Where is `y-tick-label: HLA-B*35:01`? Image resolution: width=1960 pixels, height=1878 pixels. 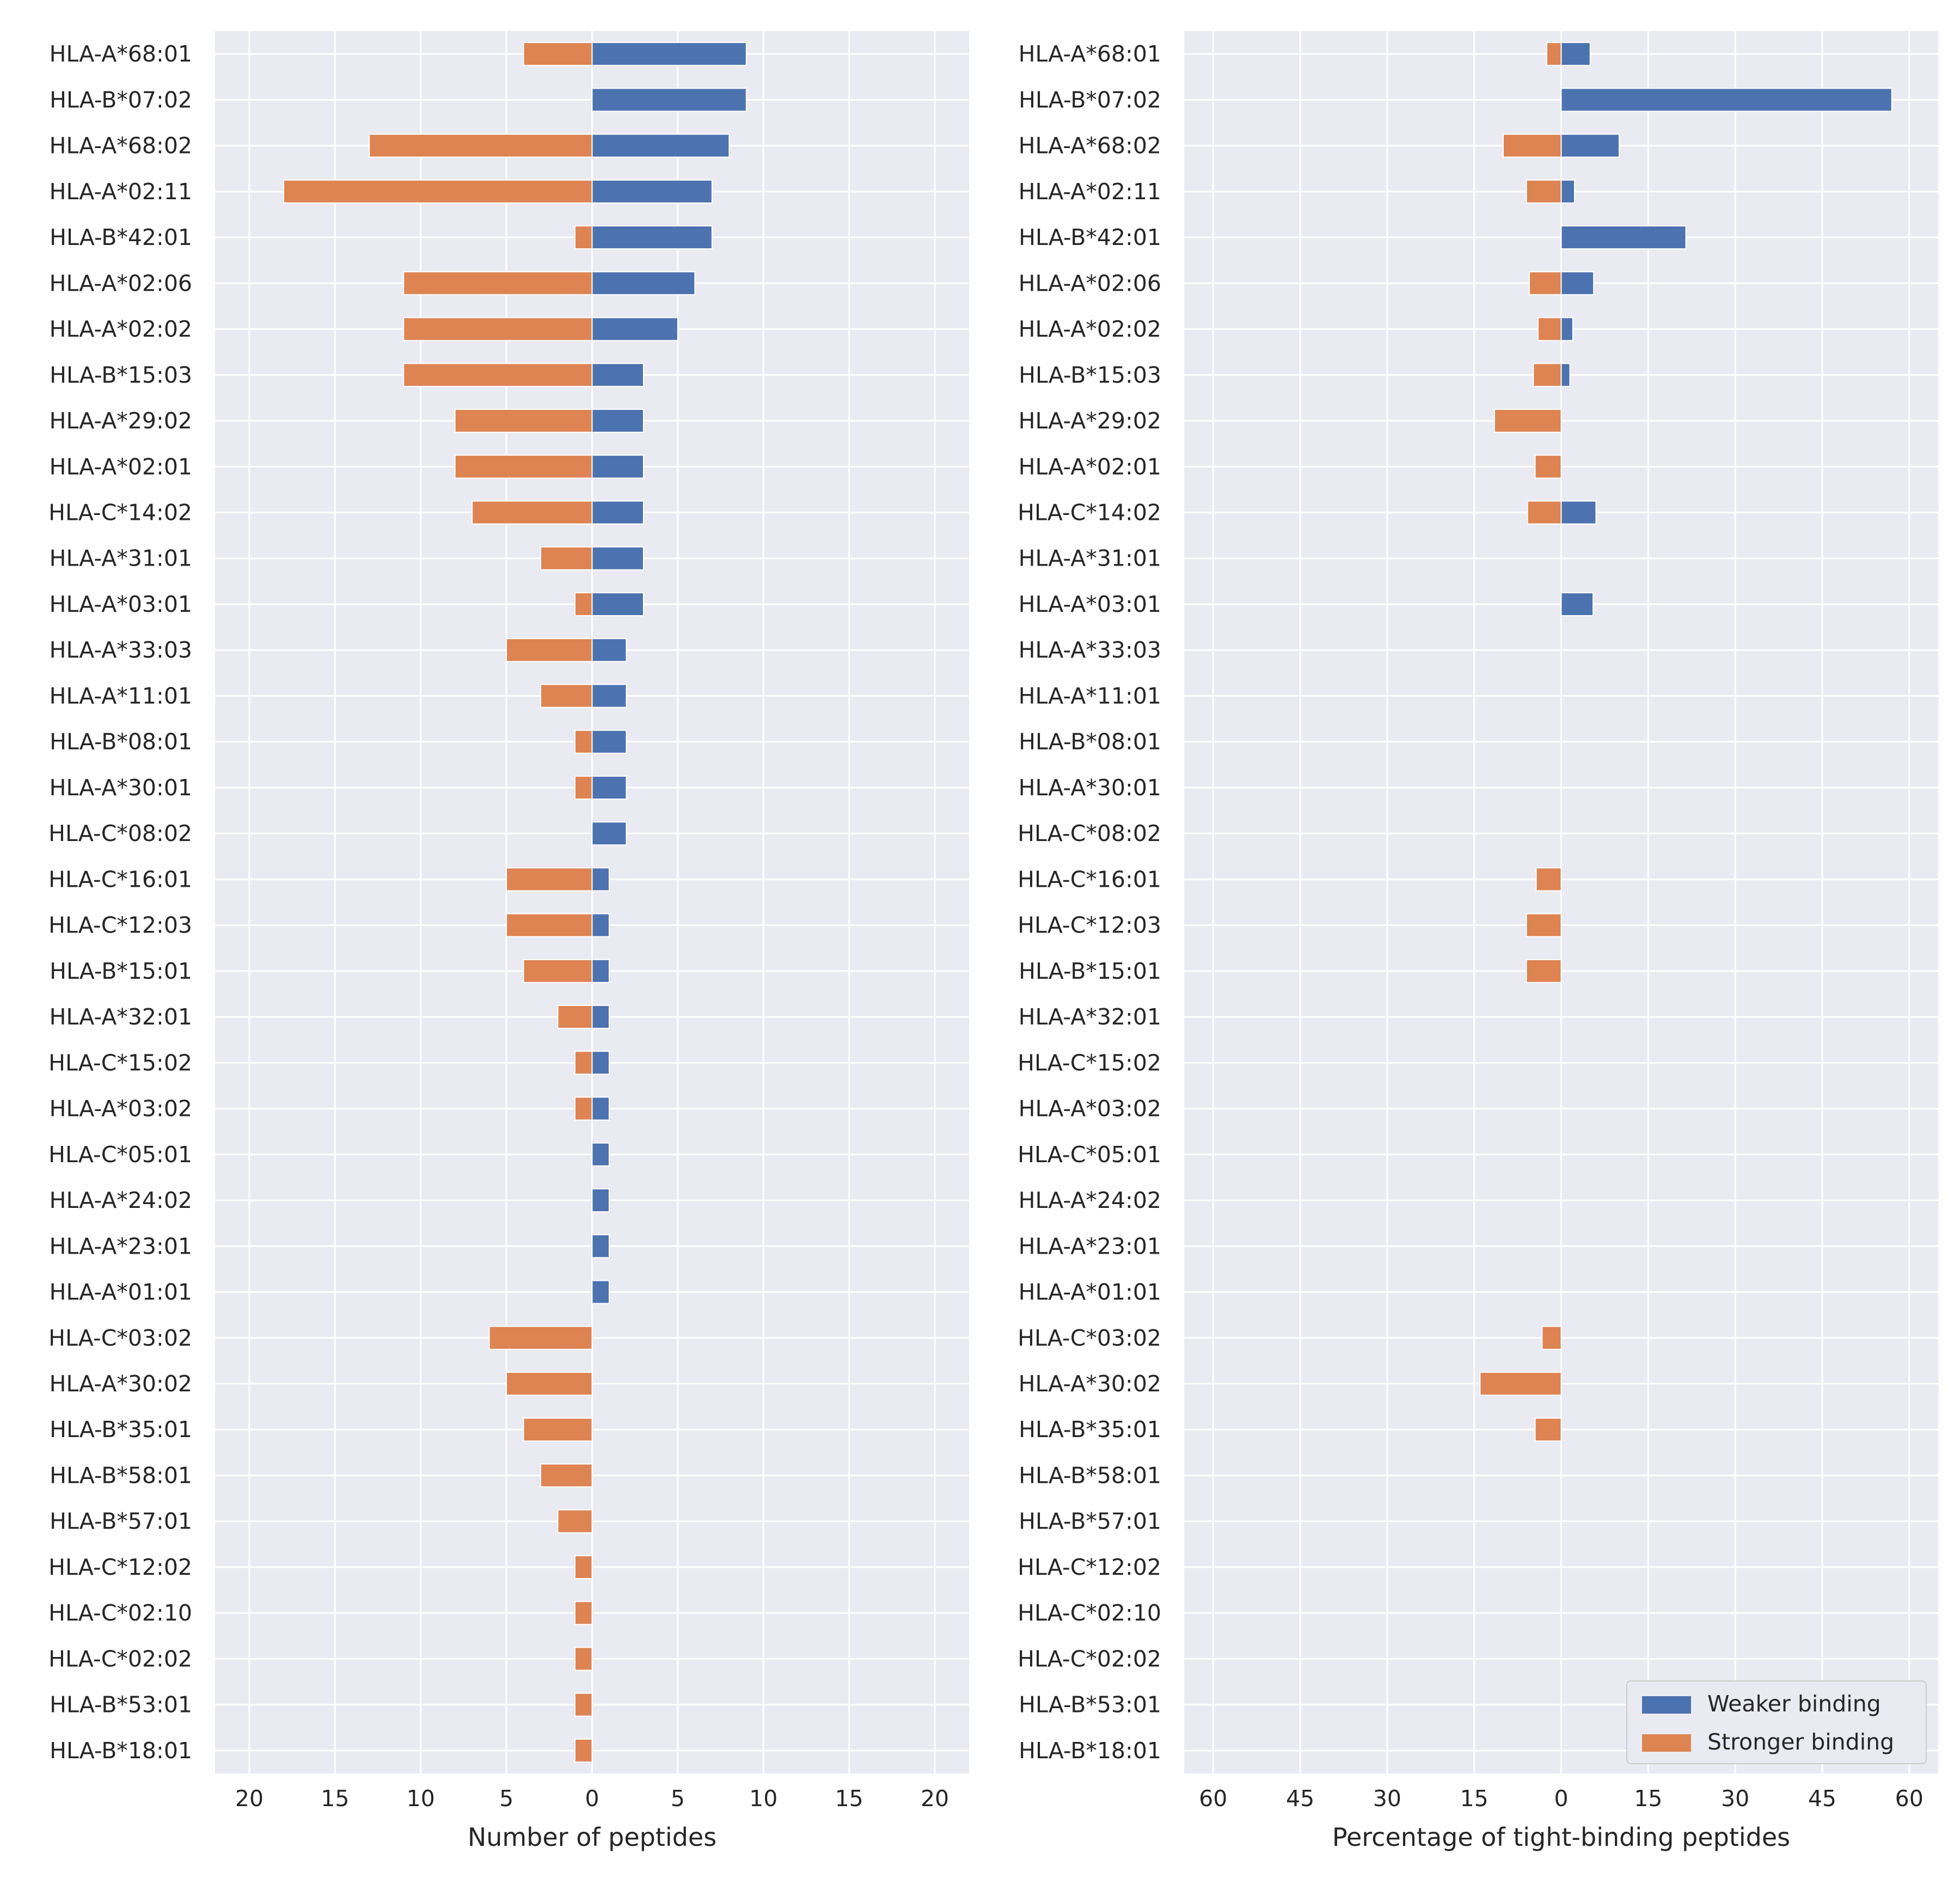 y-tick-label: HLA-B*35:01 is located at coordinates (121, 1429).